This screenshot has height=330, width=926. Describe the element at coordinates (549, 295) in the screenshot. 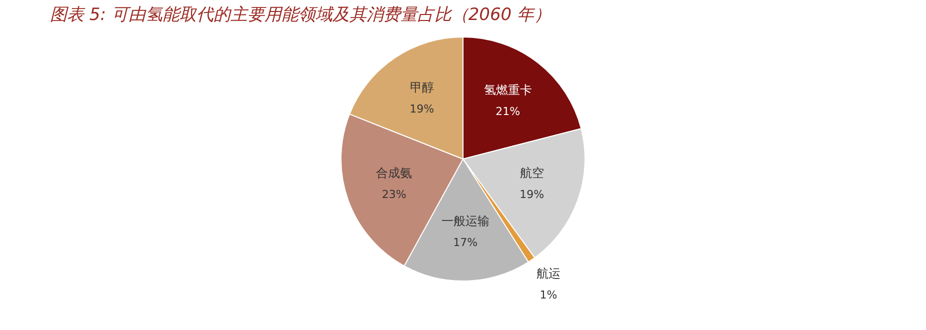

I see `data-label: 1%` at that location.